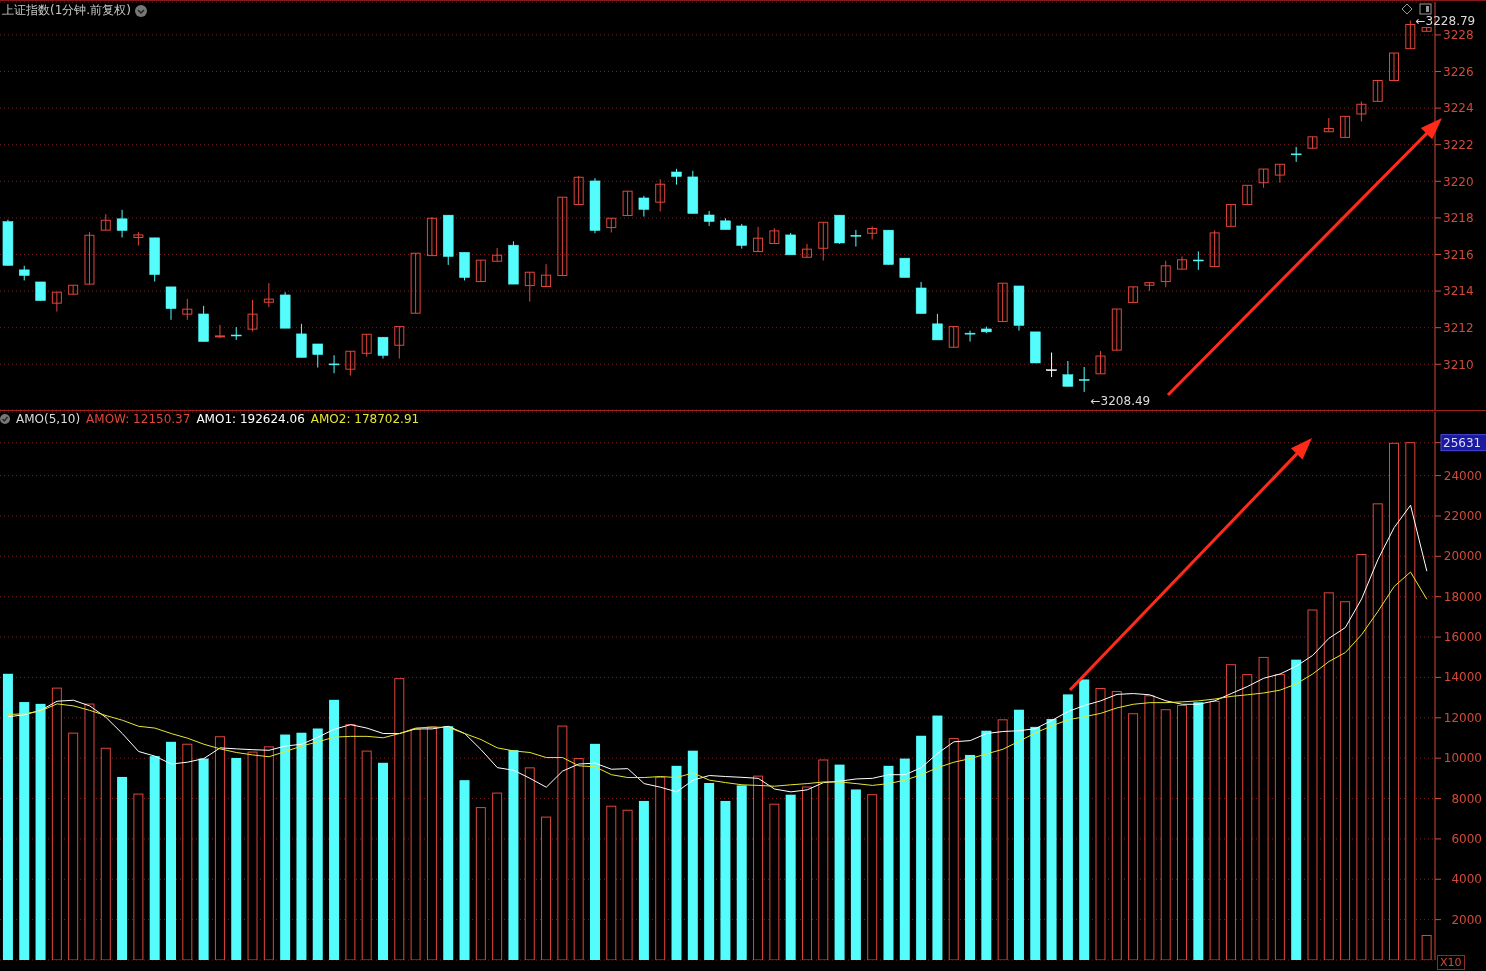 The height and width of the screenshot is (971, 1486). I want to click on y-tick-label: 3216, so click(1458, 254).